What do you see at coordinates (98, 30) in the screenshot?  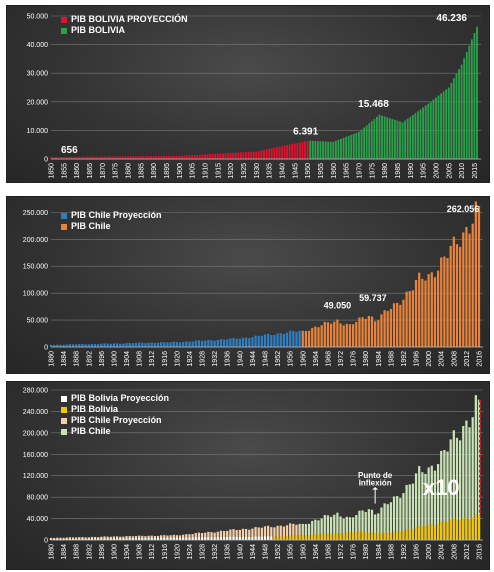 I see `legend-label: PIB BOLIVIA` at bounding box center [98, 30].